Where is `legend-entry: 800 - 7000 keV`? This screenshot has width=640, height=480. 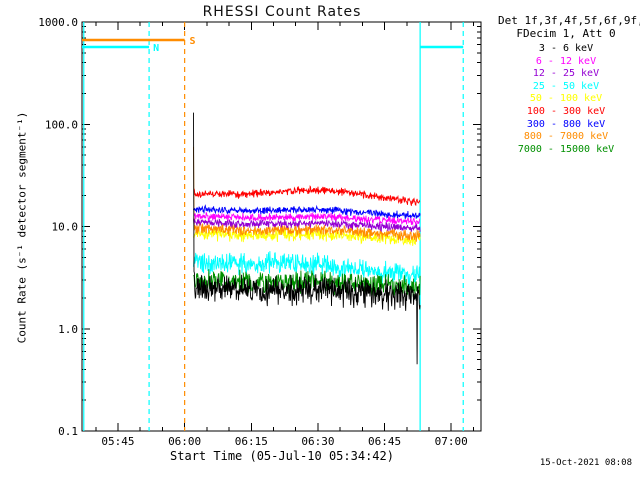
legend-entry: 800 - 7000 keV is located at coordinates (566, 137).